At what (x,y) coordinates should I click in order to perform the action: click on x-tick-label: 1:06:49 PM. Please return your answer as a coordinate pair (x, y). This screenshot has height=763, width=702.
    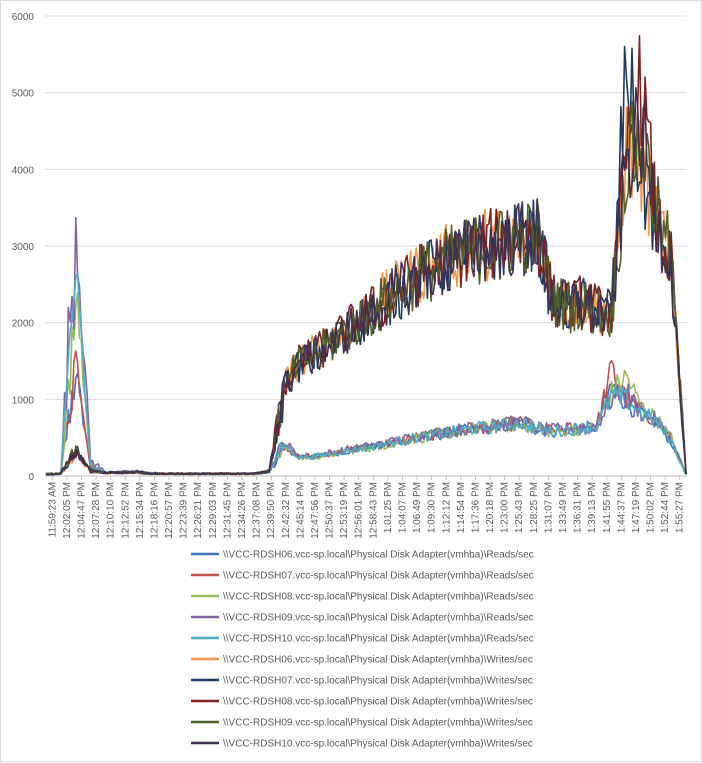
    Looking at the image, I should click on (417, 507).